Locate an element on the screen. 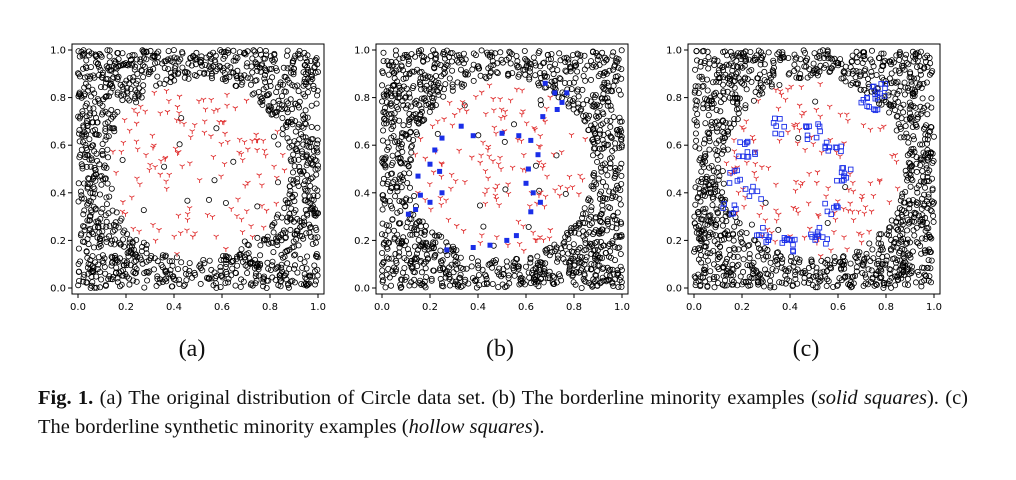 This screenshot has width=1016, height=480. y-tick-label: 0.2 is located at coordinates (674, 241).